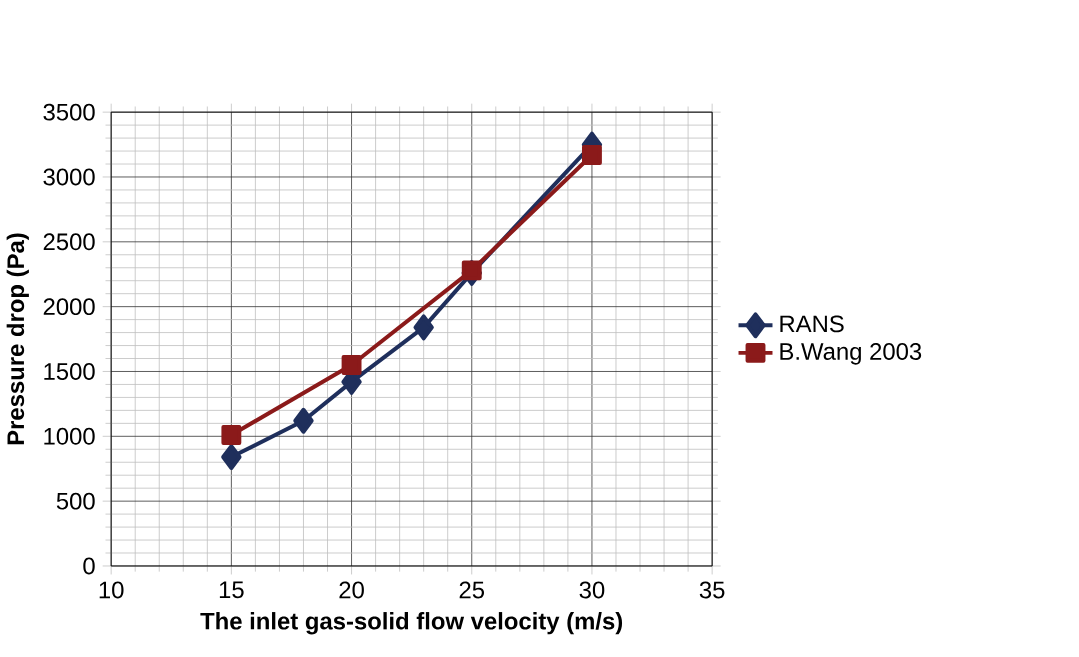 The height and width of the screenshot is (657, 1079). What do you see at coordinates (17, 339) in the screenshot?
I see `y-axis-title: Pressure drop (Pa)` at bounding box center [17, 339].